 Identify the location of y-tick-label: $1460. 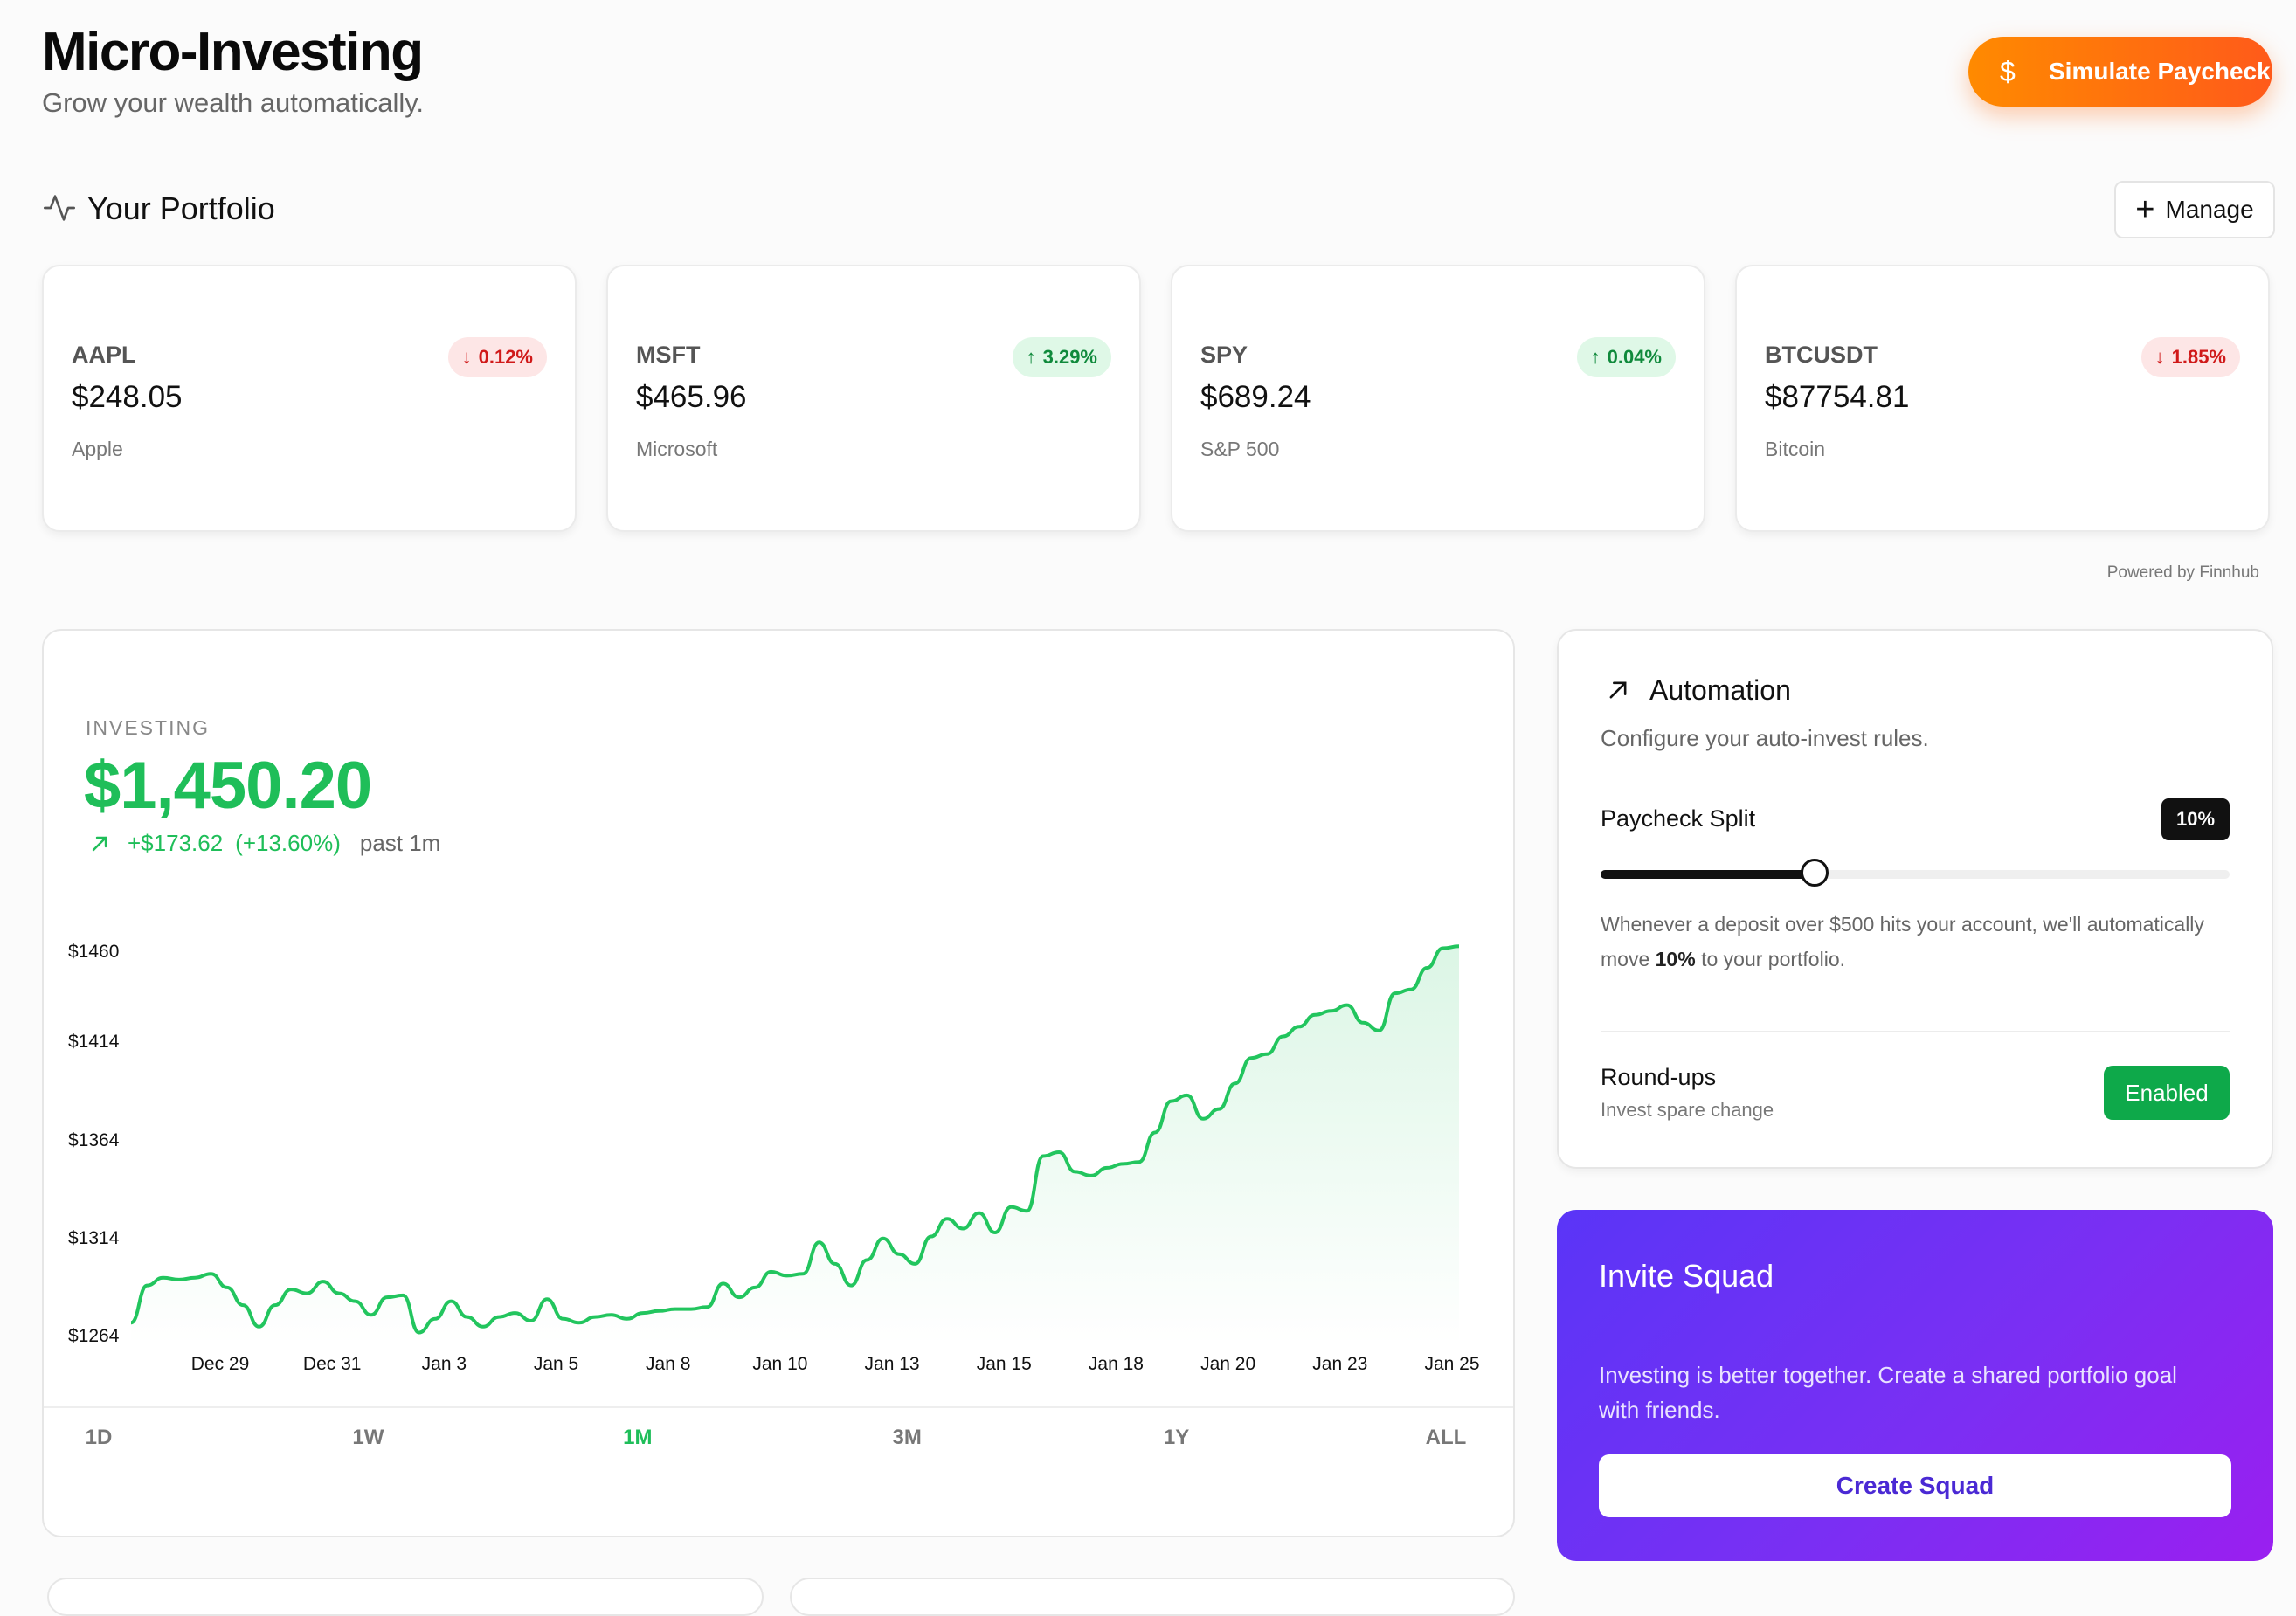
(94, 952).